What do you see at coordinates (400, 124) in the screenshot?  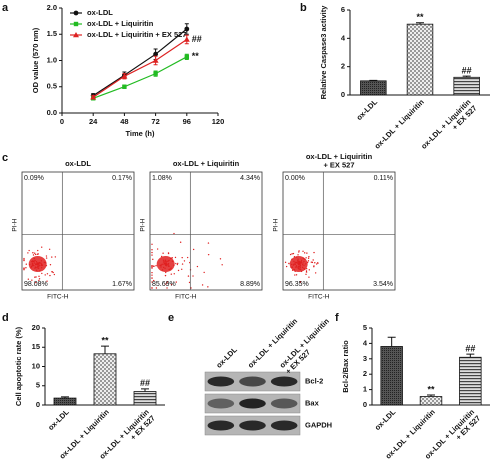 I see `x-tick-label: ox-LDL + Liquiritin` at bounding box center [400, 124].